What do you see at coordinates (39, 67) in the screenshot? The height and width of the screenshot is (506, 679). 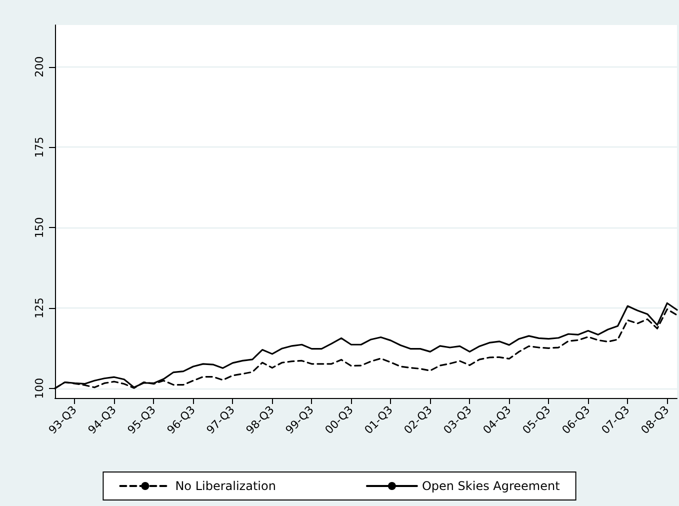 I see `y-tick-label: 200` at bounding box center [39, 67].